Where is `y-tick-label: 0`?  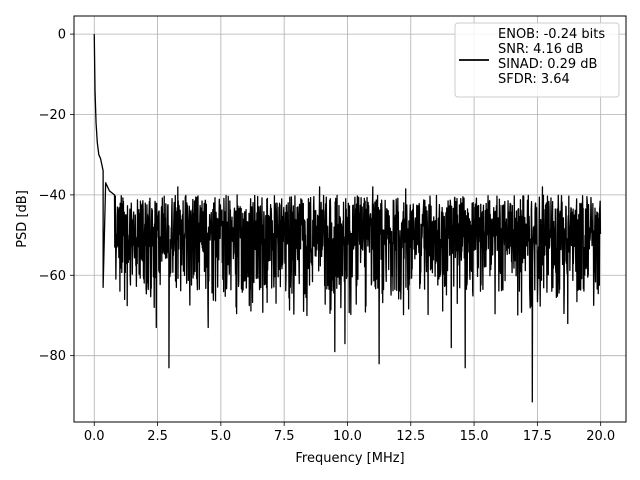 y-tick-label: 0 is located at coordinates (62, 35).